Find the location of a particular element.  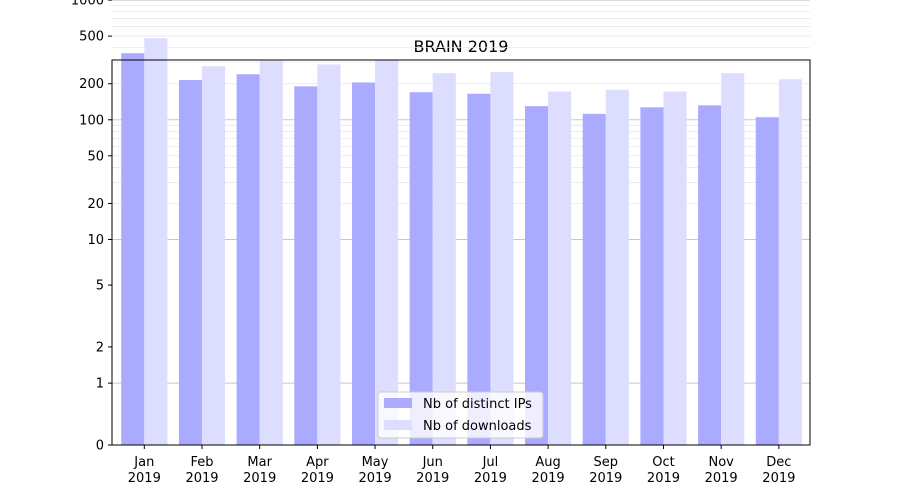

x-tick-label: Aug 2019 is located at coordinates (548, 470).